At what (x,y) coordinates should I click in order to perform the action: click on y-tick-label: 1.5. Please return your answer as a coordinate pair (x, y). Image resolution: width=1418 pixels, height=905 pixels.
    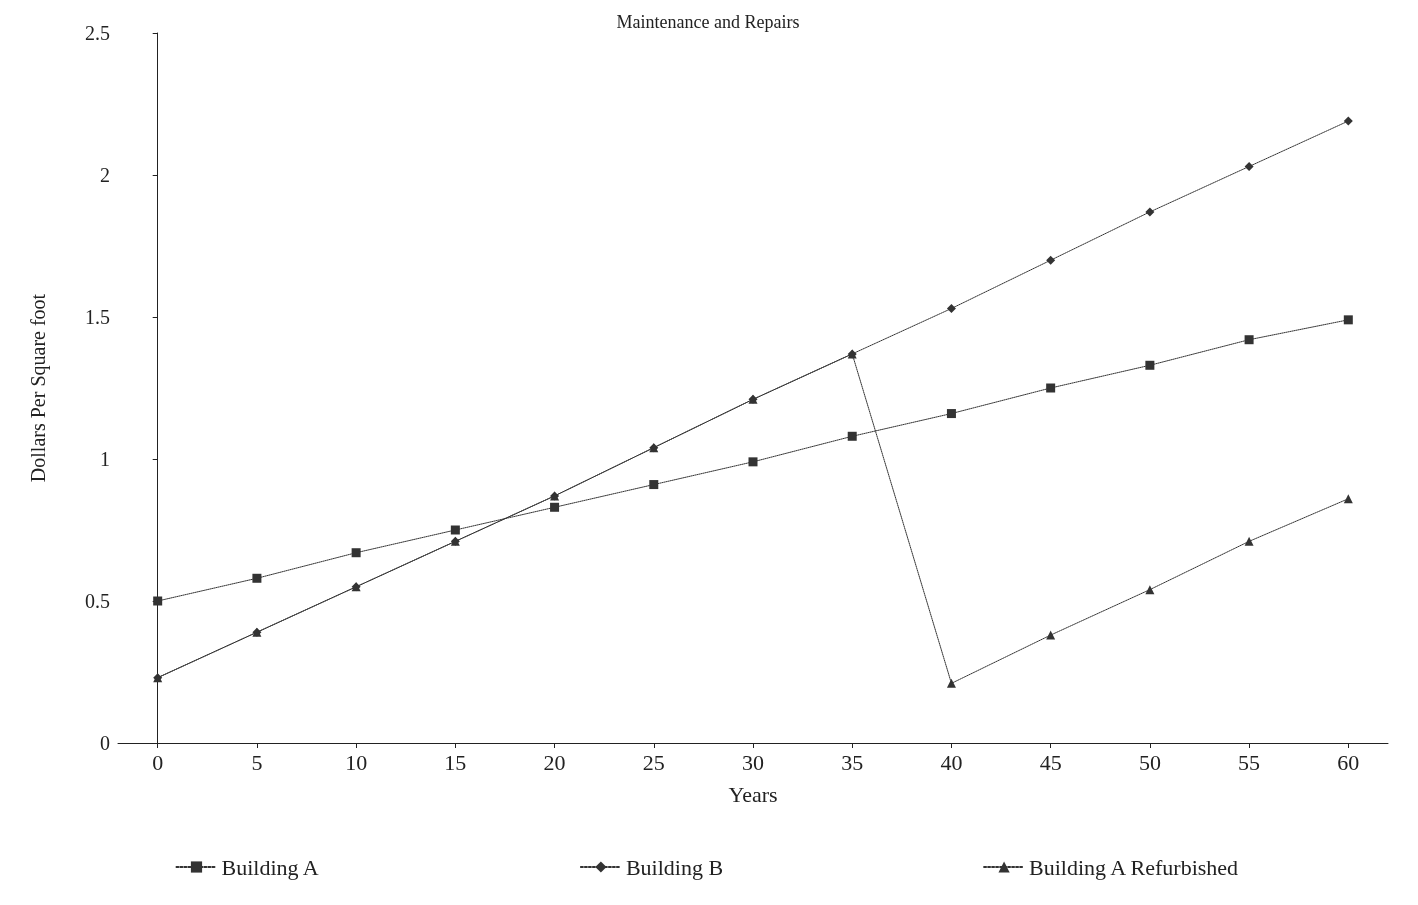
    Looking at the image, I should click on (97, 317).